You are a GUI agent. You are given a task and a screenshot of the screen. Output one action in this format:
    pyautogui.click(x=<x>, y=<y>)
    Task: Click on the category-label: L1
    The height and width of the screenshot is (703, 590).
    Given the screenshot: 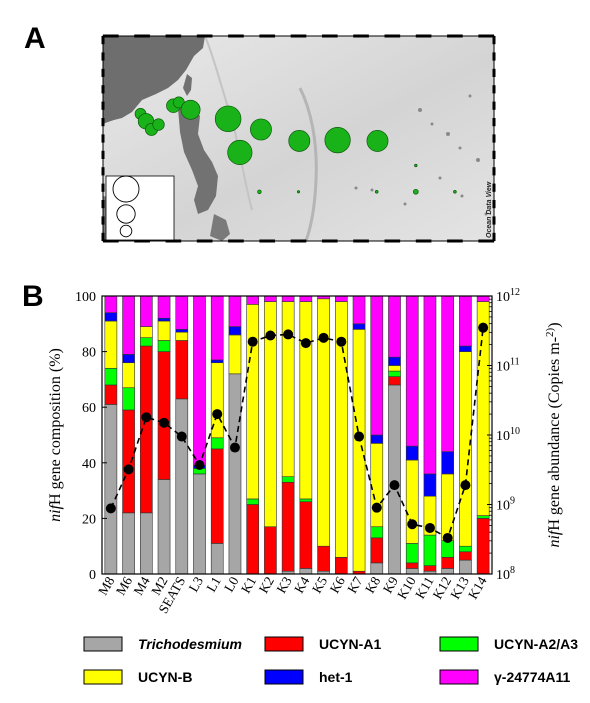 What is the action you would take?
    pyautogui.click(x=213, y=584)
    